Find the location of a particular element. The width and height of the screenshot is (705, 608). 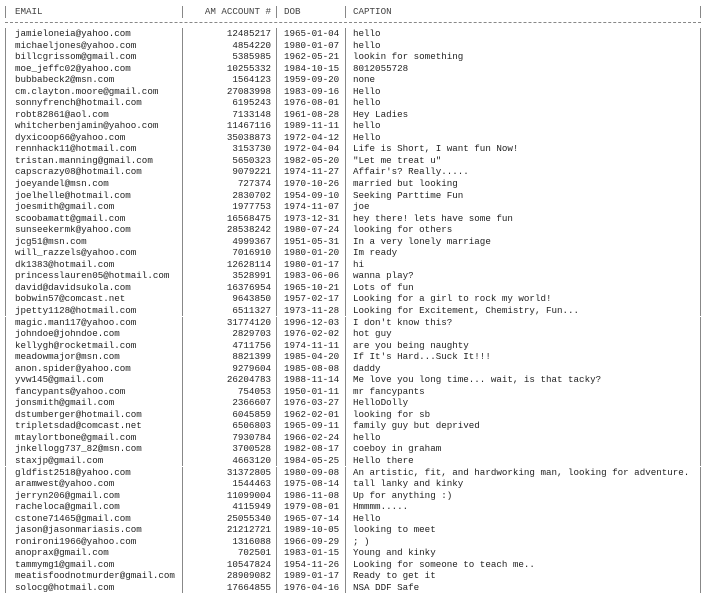

cell-dob: 1996-12-03 is located at coordinates (310, 322).